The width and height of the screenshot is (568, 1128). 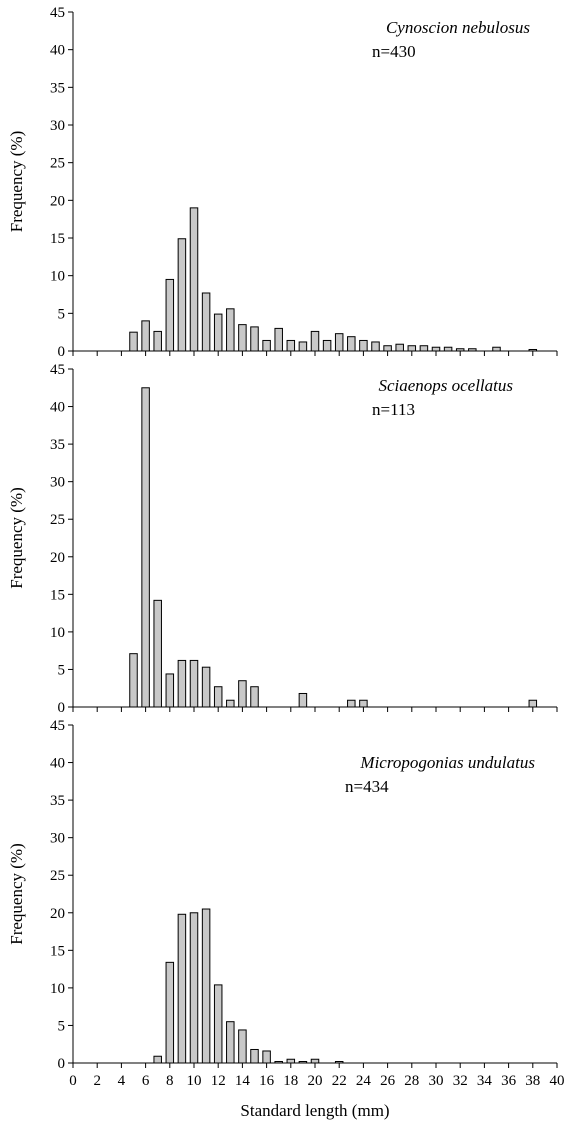 I want to click on x-tick-label: 2, so click(x=97, y=1081).